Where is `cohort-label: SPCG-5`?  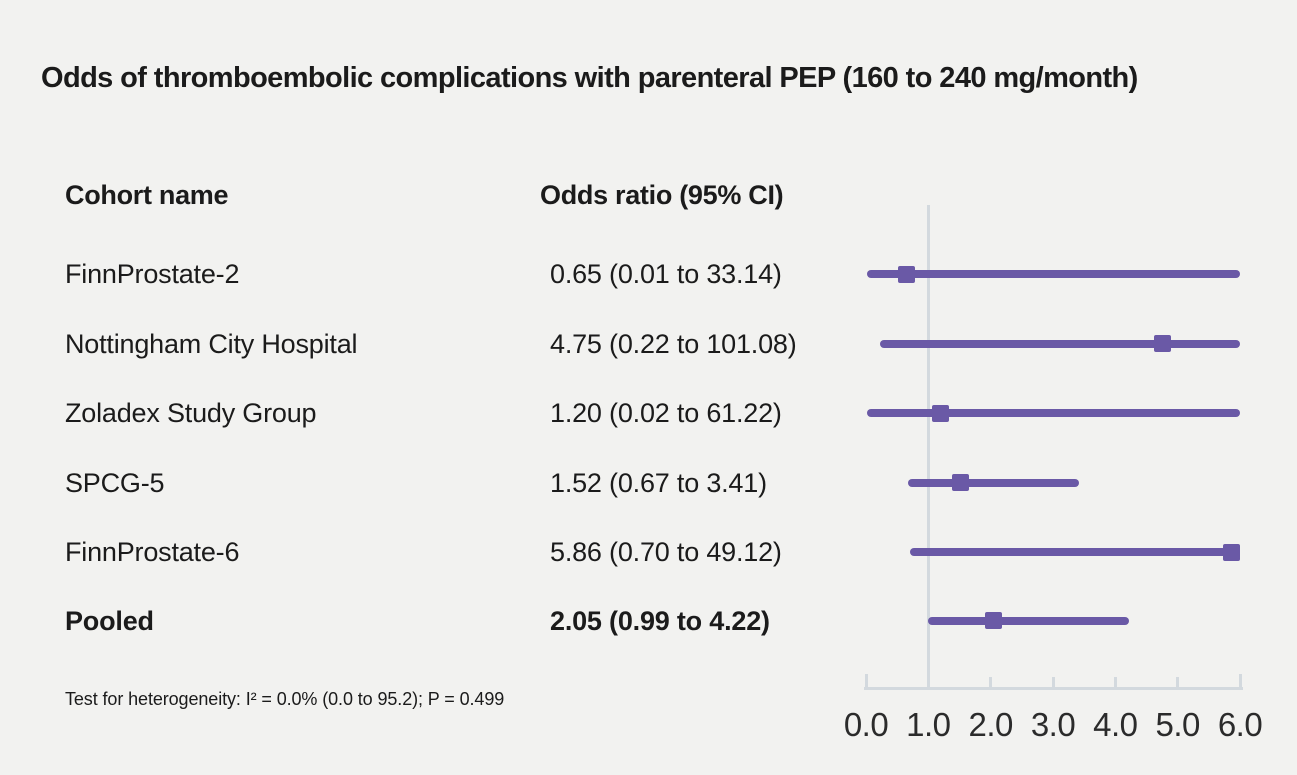
cohort-label: SPCG-5 is located at coordinates (115, 482).